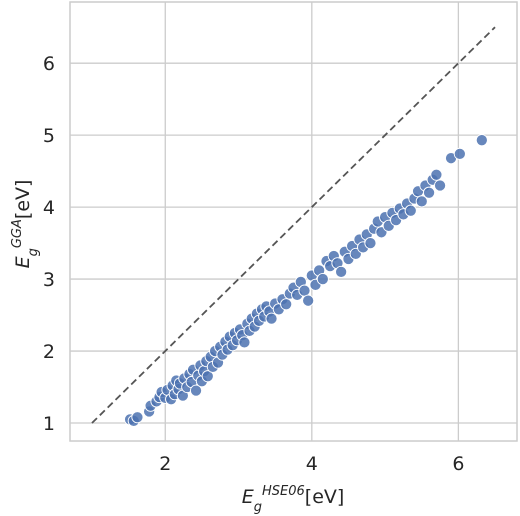 This screenshot has width=520, height=516. I want to click on x-tick-labels: 2 4 6, so click(311, 464).